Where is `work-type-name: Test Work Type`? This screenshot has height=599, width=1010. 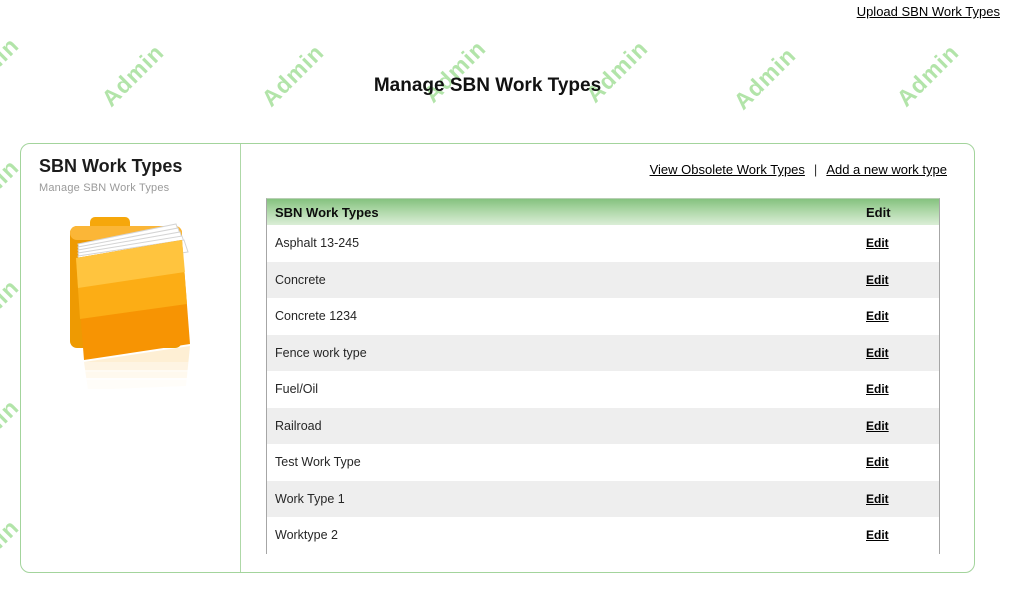
work-type-name: Test Work Type is located at coordinates (318, 462).